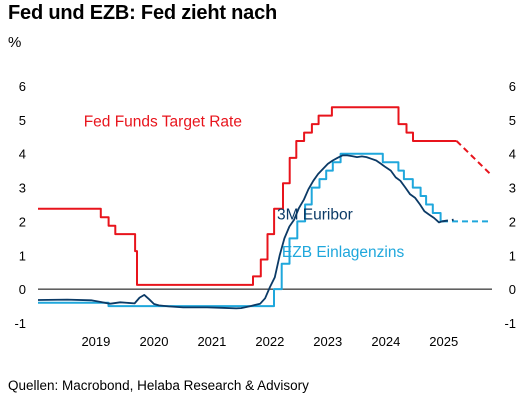 This screenshot has height=402, width=525. What do you see at coordinates (474, 158) in the screenshot?
I see `series-line-fed-funds-target-rate-prognose` at bounding box center [474, 158].